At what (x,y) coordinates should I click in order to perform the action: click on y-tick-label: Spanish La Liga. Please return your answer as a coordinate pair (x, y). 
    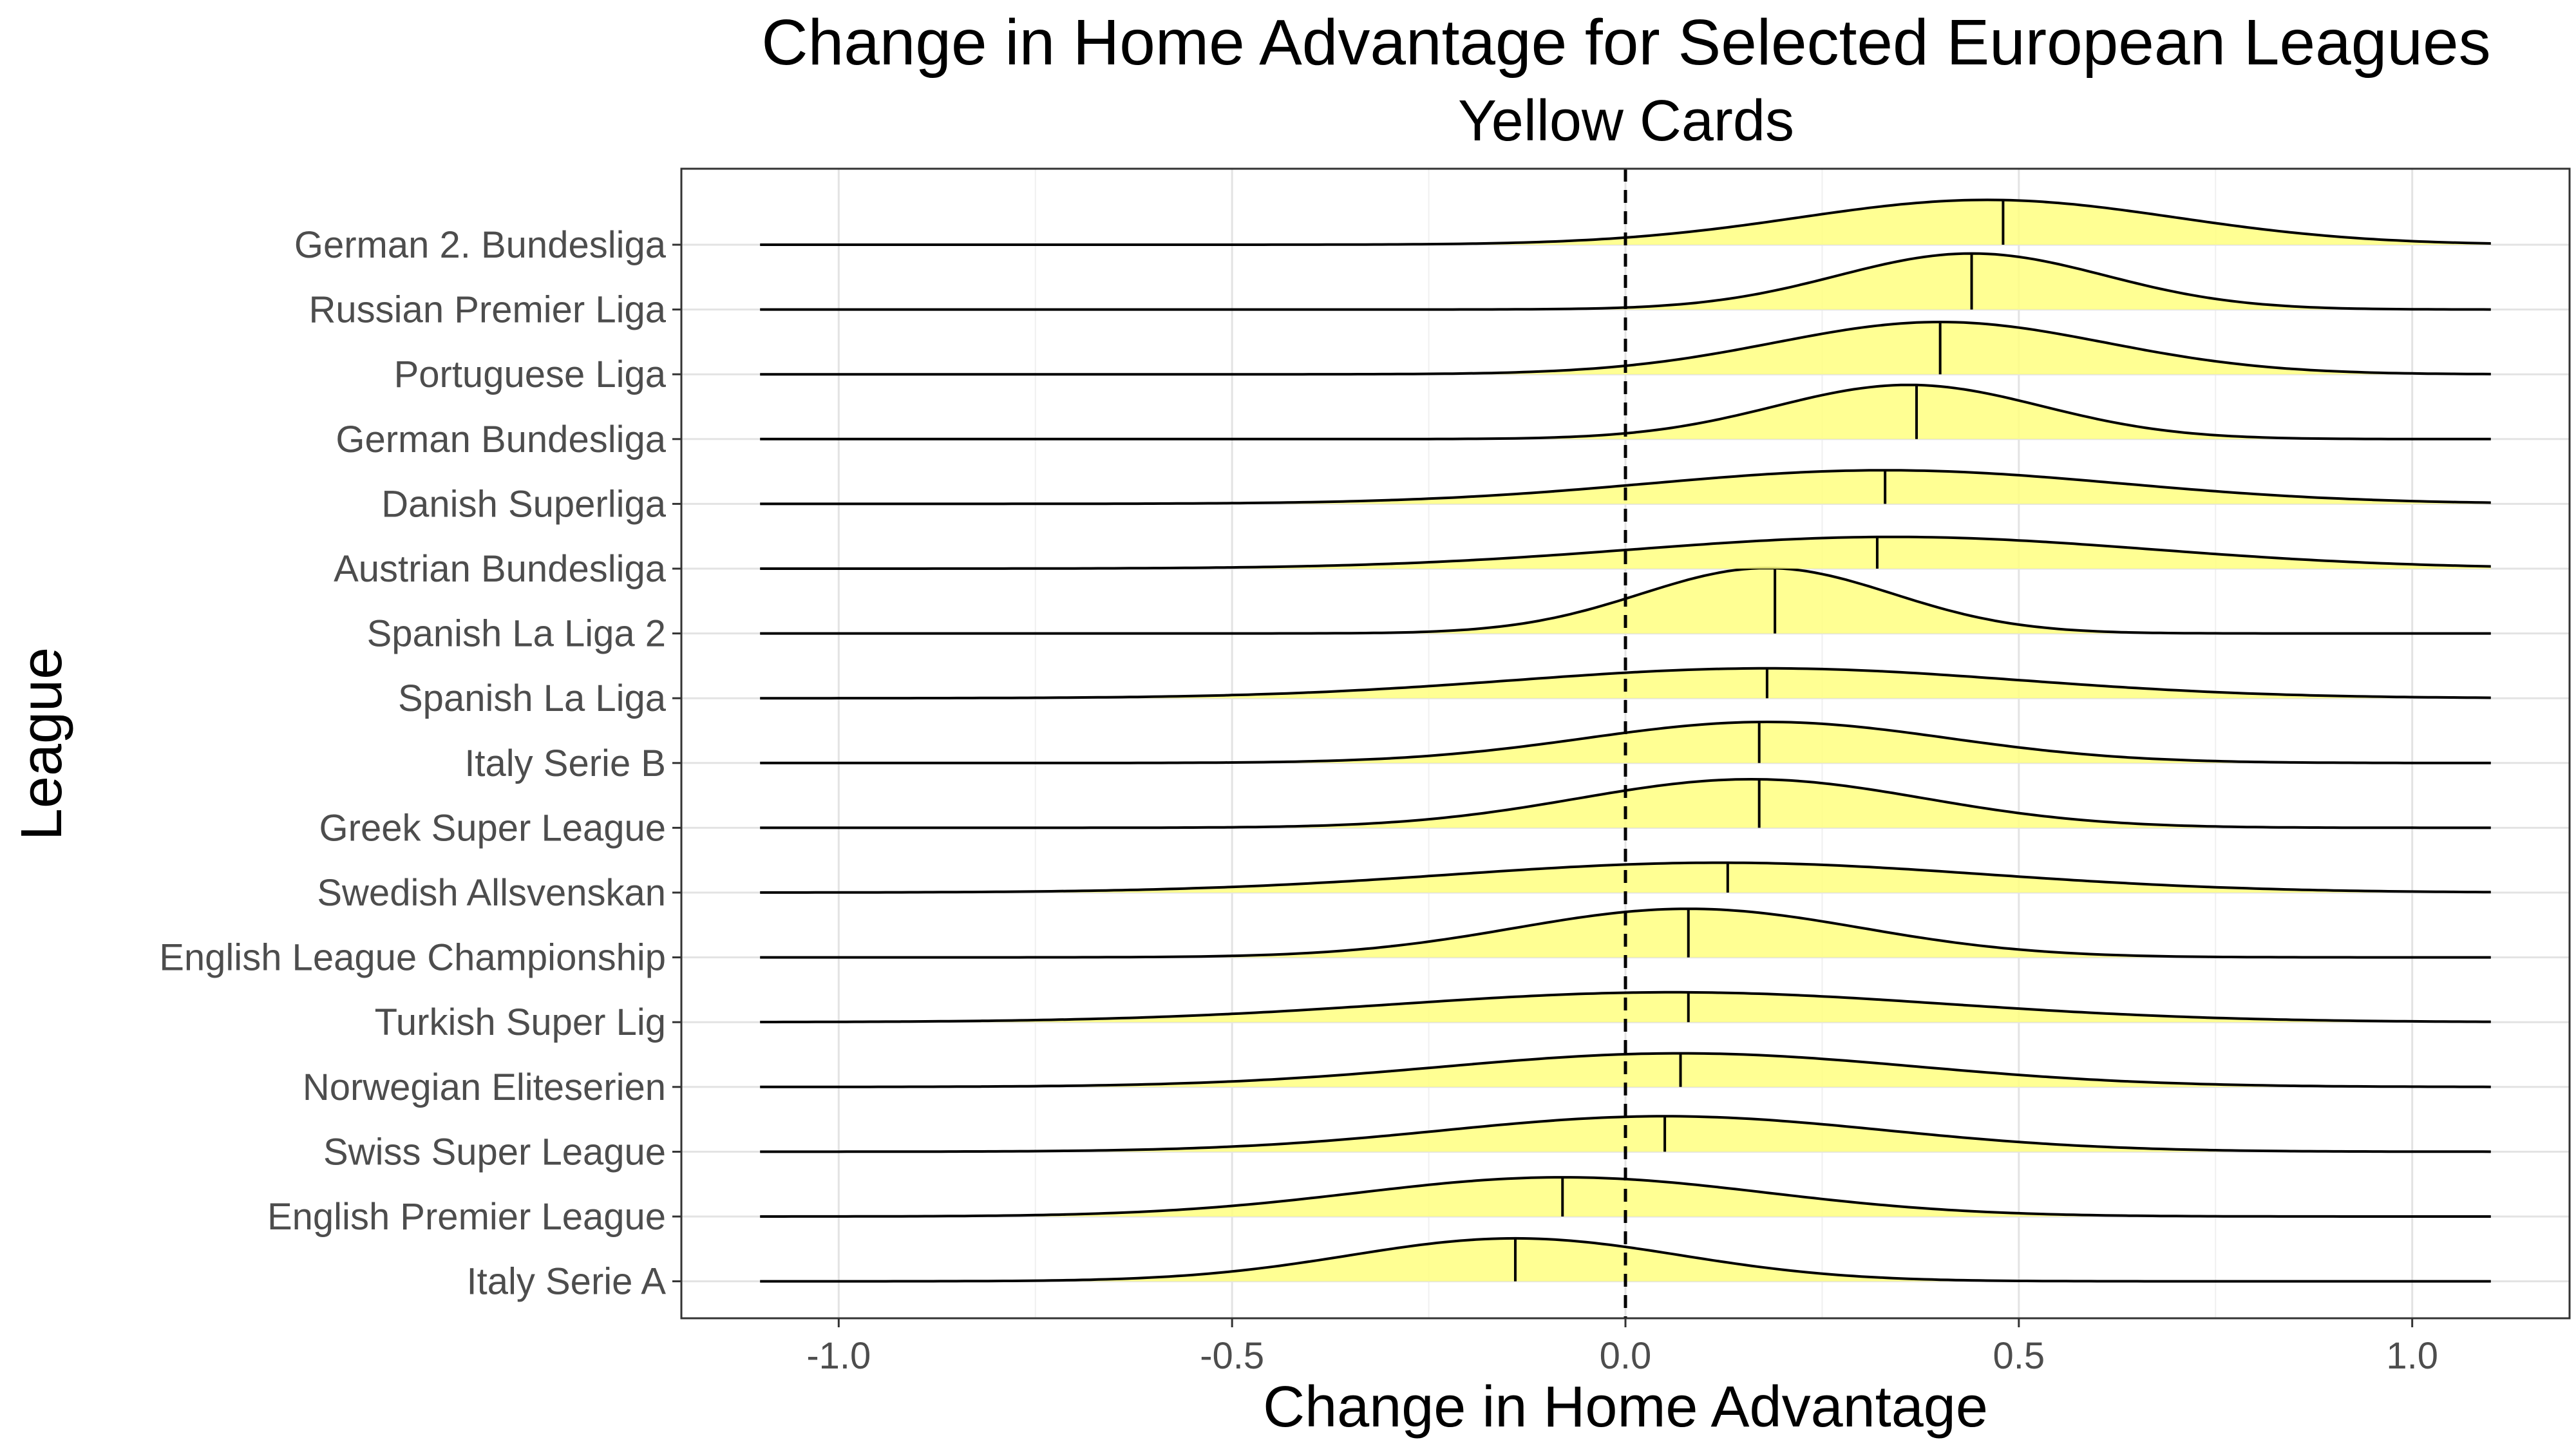
    Looking at the image, I should click on (532, 698).